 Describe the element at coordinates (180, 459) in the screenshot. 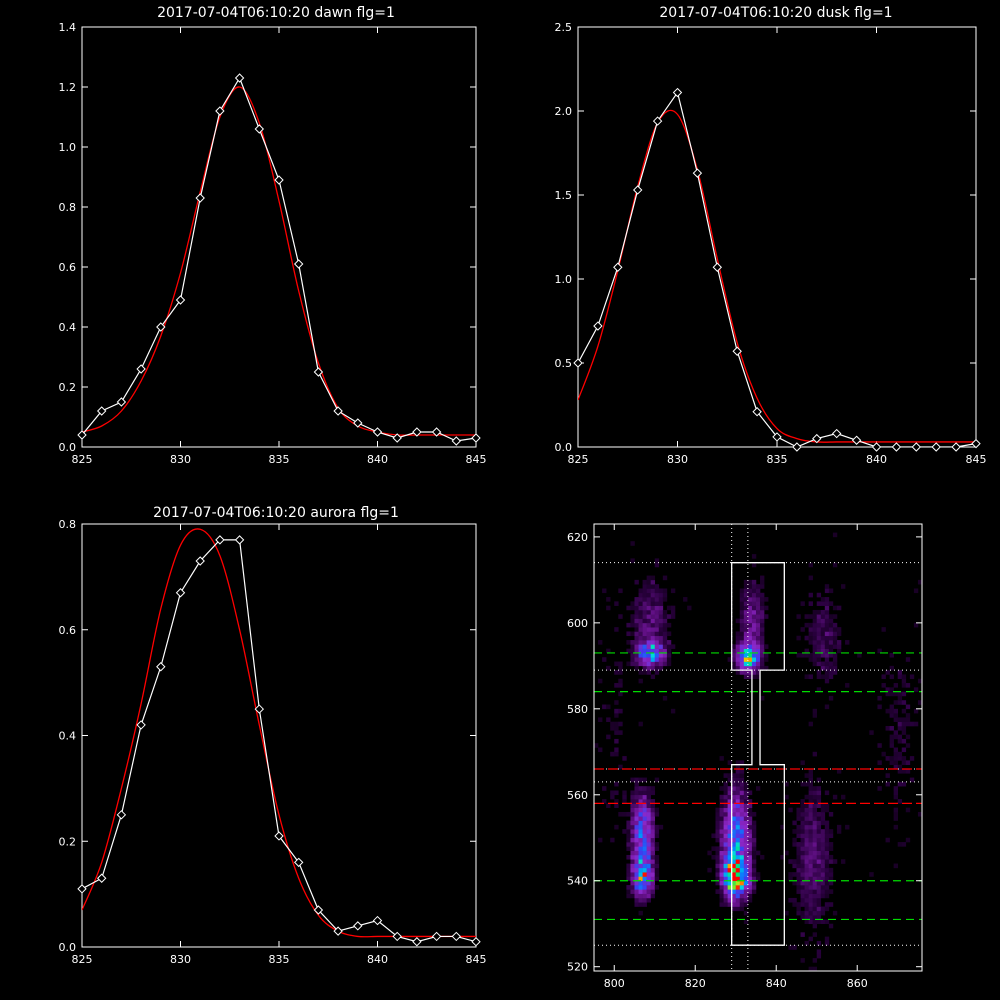

I see `dawn-x-tick-label: 830` at that location.